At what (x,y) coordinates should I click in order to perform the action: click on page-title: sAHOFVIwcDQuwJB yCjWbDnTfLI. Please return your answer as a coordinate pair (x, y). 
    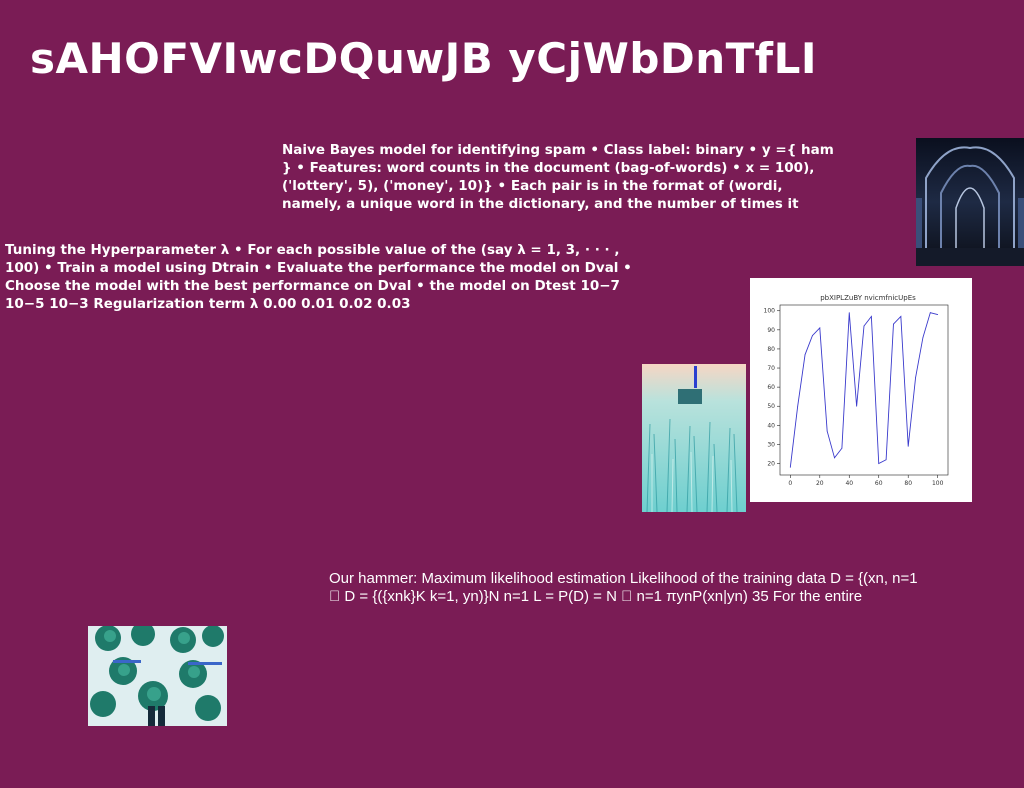
    Looking at the image, I should click on (423, 58).